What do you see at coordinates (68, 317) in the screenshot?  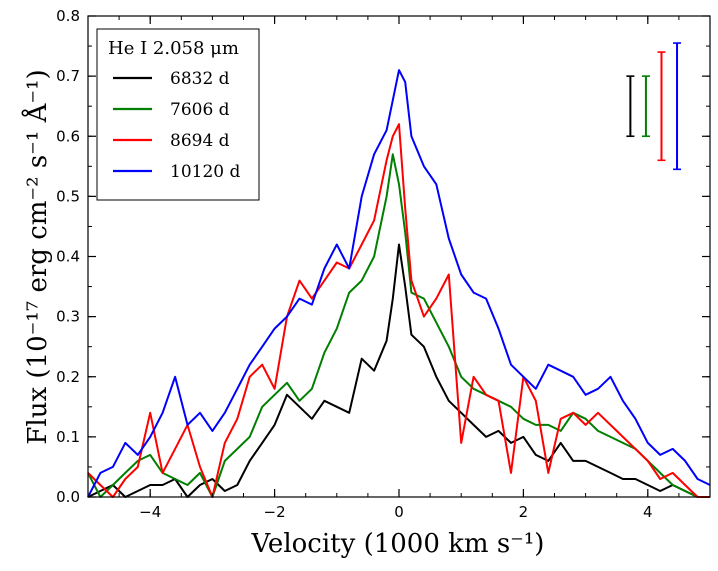 I see `y-tick-label: 0.3` at bounding box center [68, 317].